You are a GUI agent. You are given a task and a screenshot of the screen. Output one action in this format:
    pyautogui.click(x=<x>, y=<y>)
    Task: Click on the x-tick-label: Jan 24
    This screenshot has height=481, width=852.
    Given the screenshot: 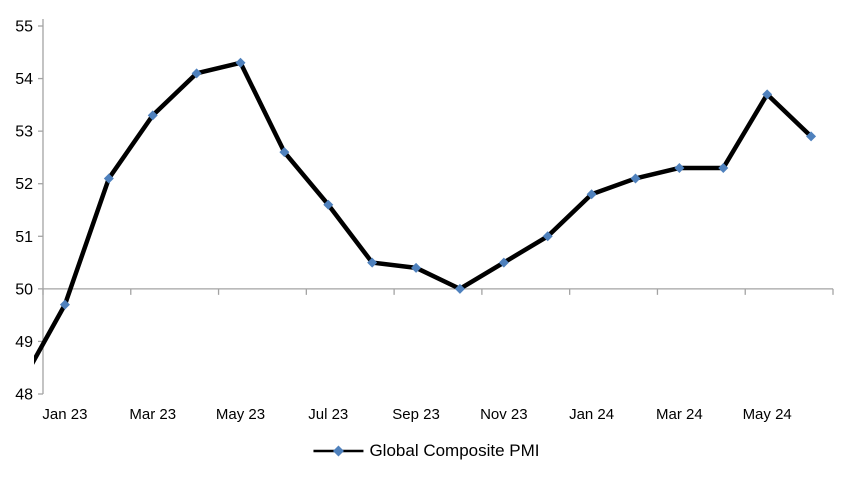 What is the action you would take?
    pyautogui.click(x=591, y=414)
    